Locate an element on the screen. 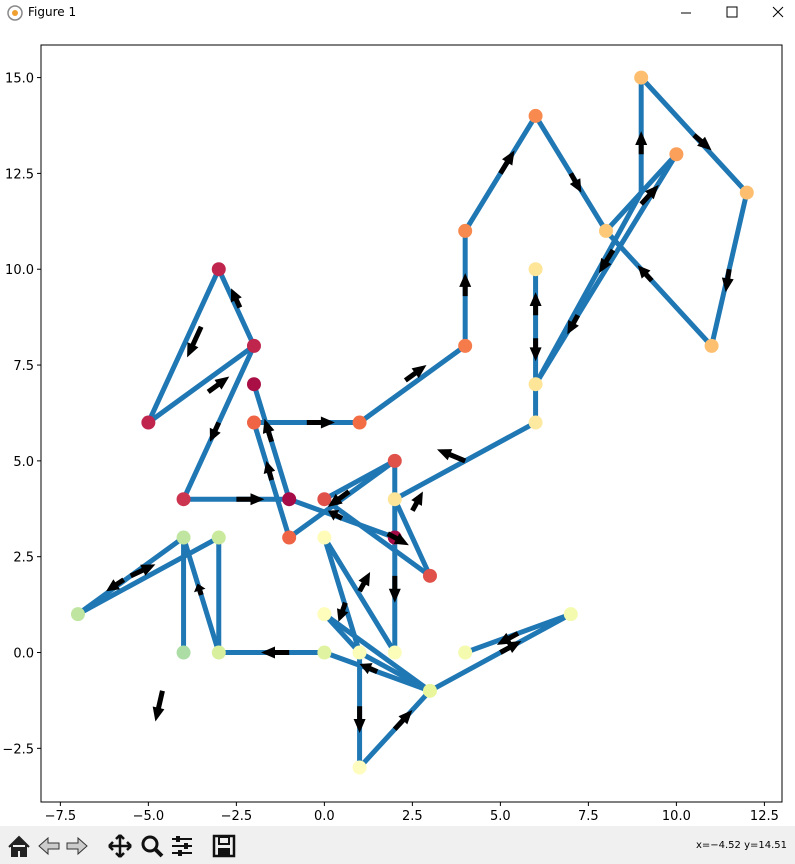 The image size is (795, 864). y-tick-label: 7.5 is located at coordinates (23, 366).